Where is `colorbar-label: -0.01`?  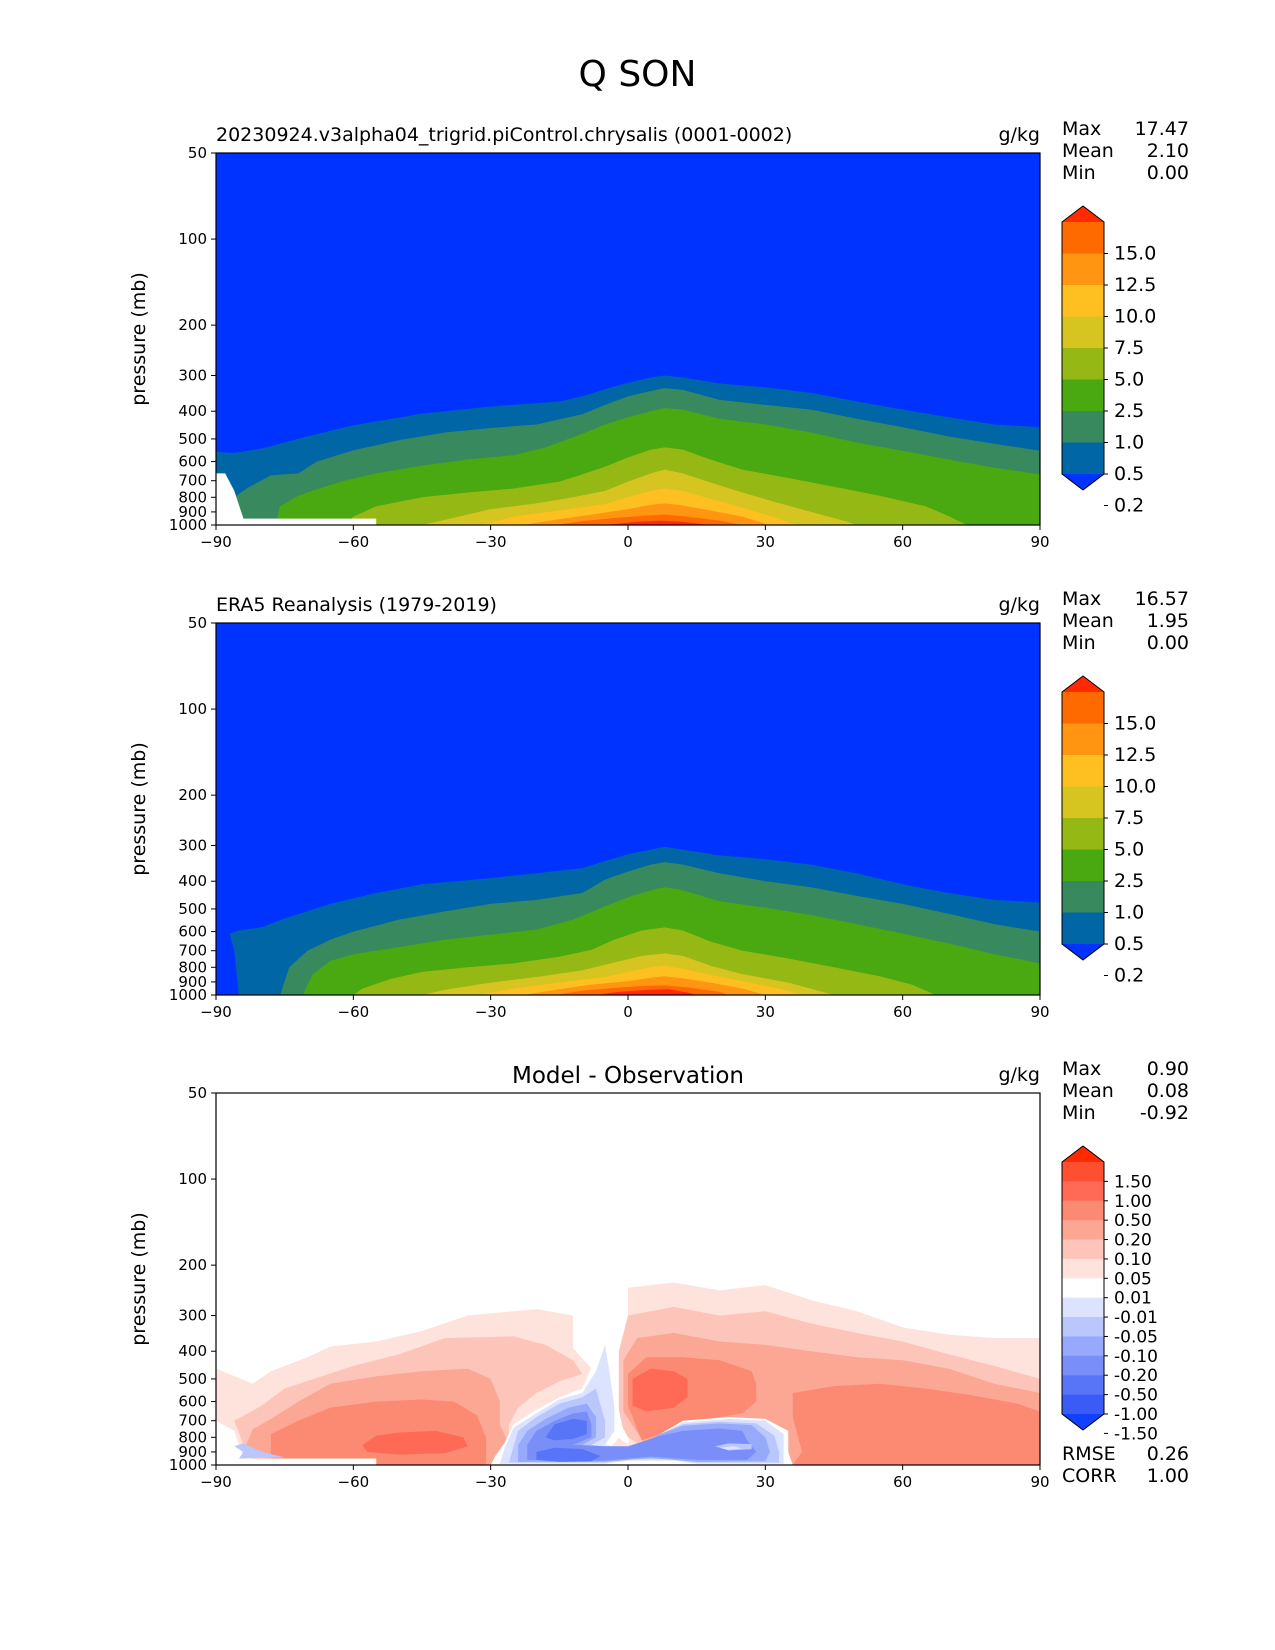 colorbar-label: -0.01 is located at coordinates (1136, 1318).